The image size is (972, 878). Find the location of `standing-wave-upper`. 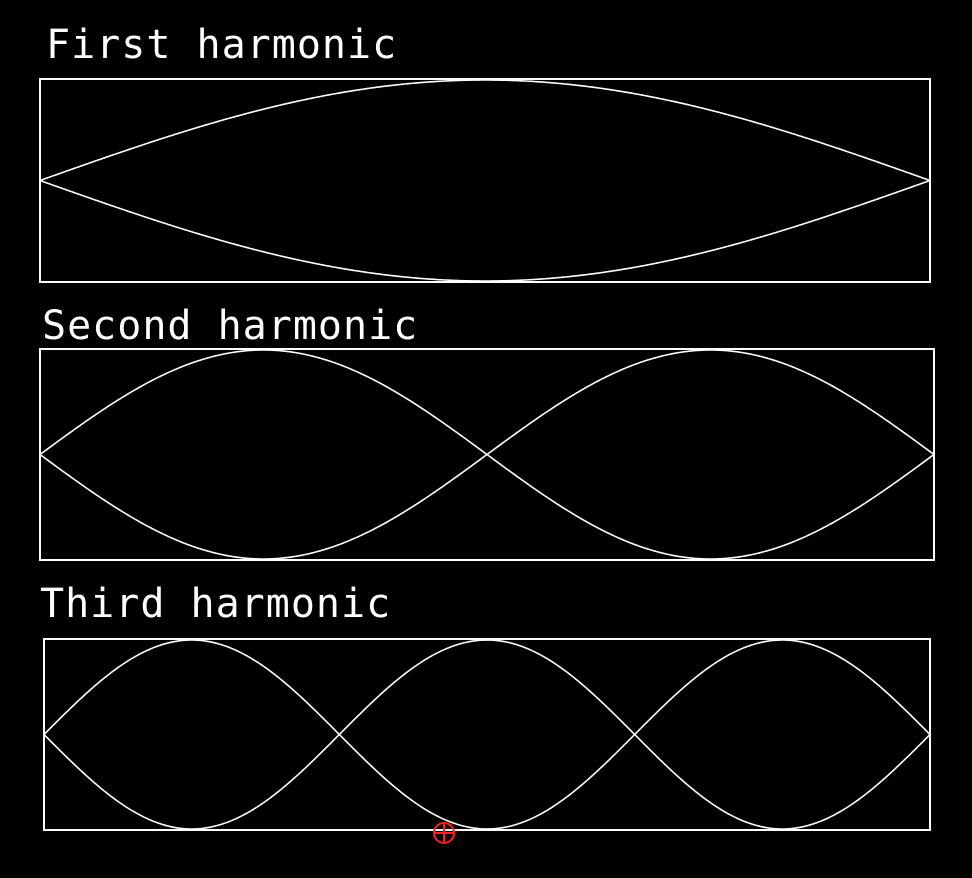

standing-wave-upper is located at coordinates (485, 130).